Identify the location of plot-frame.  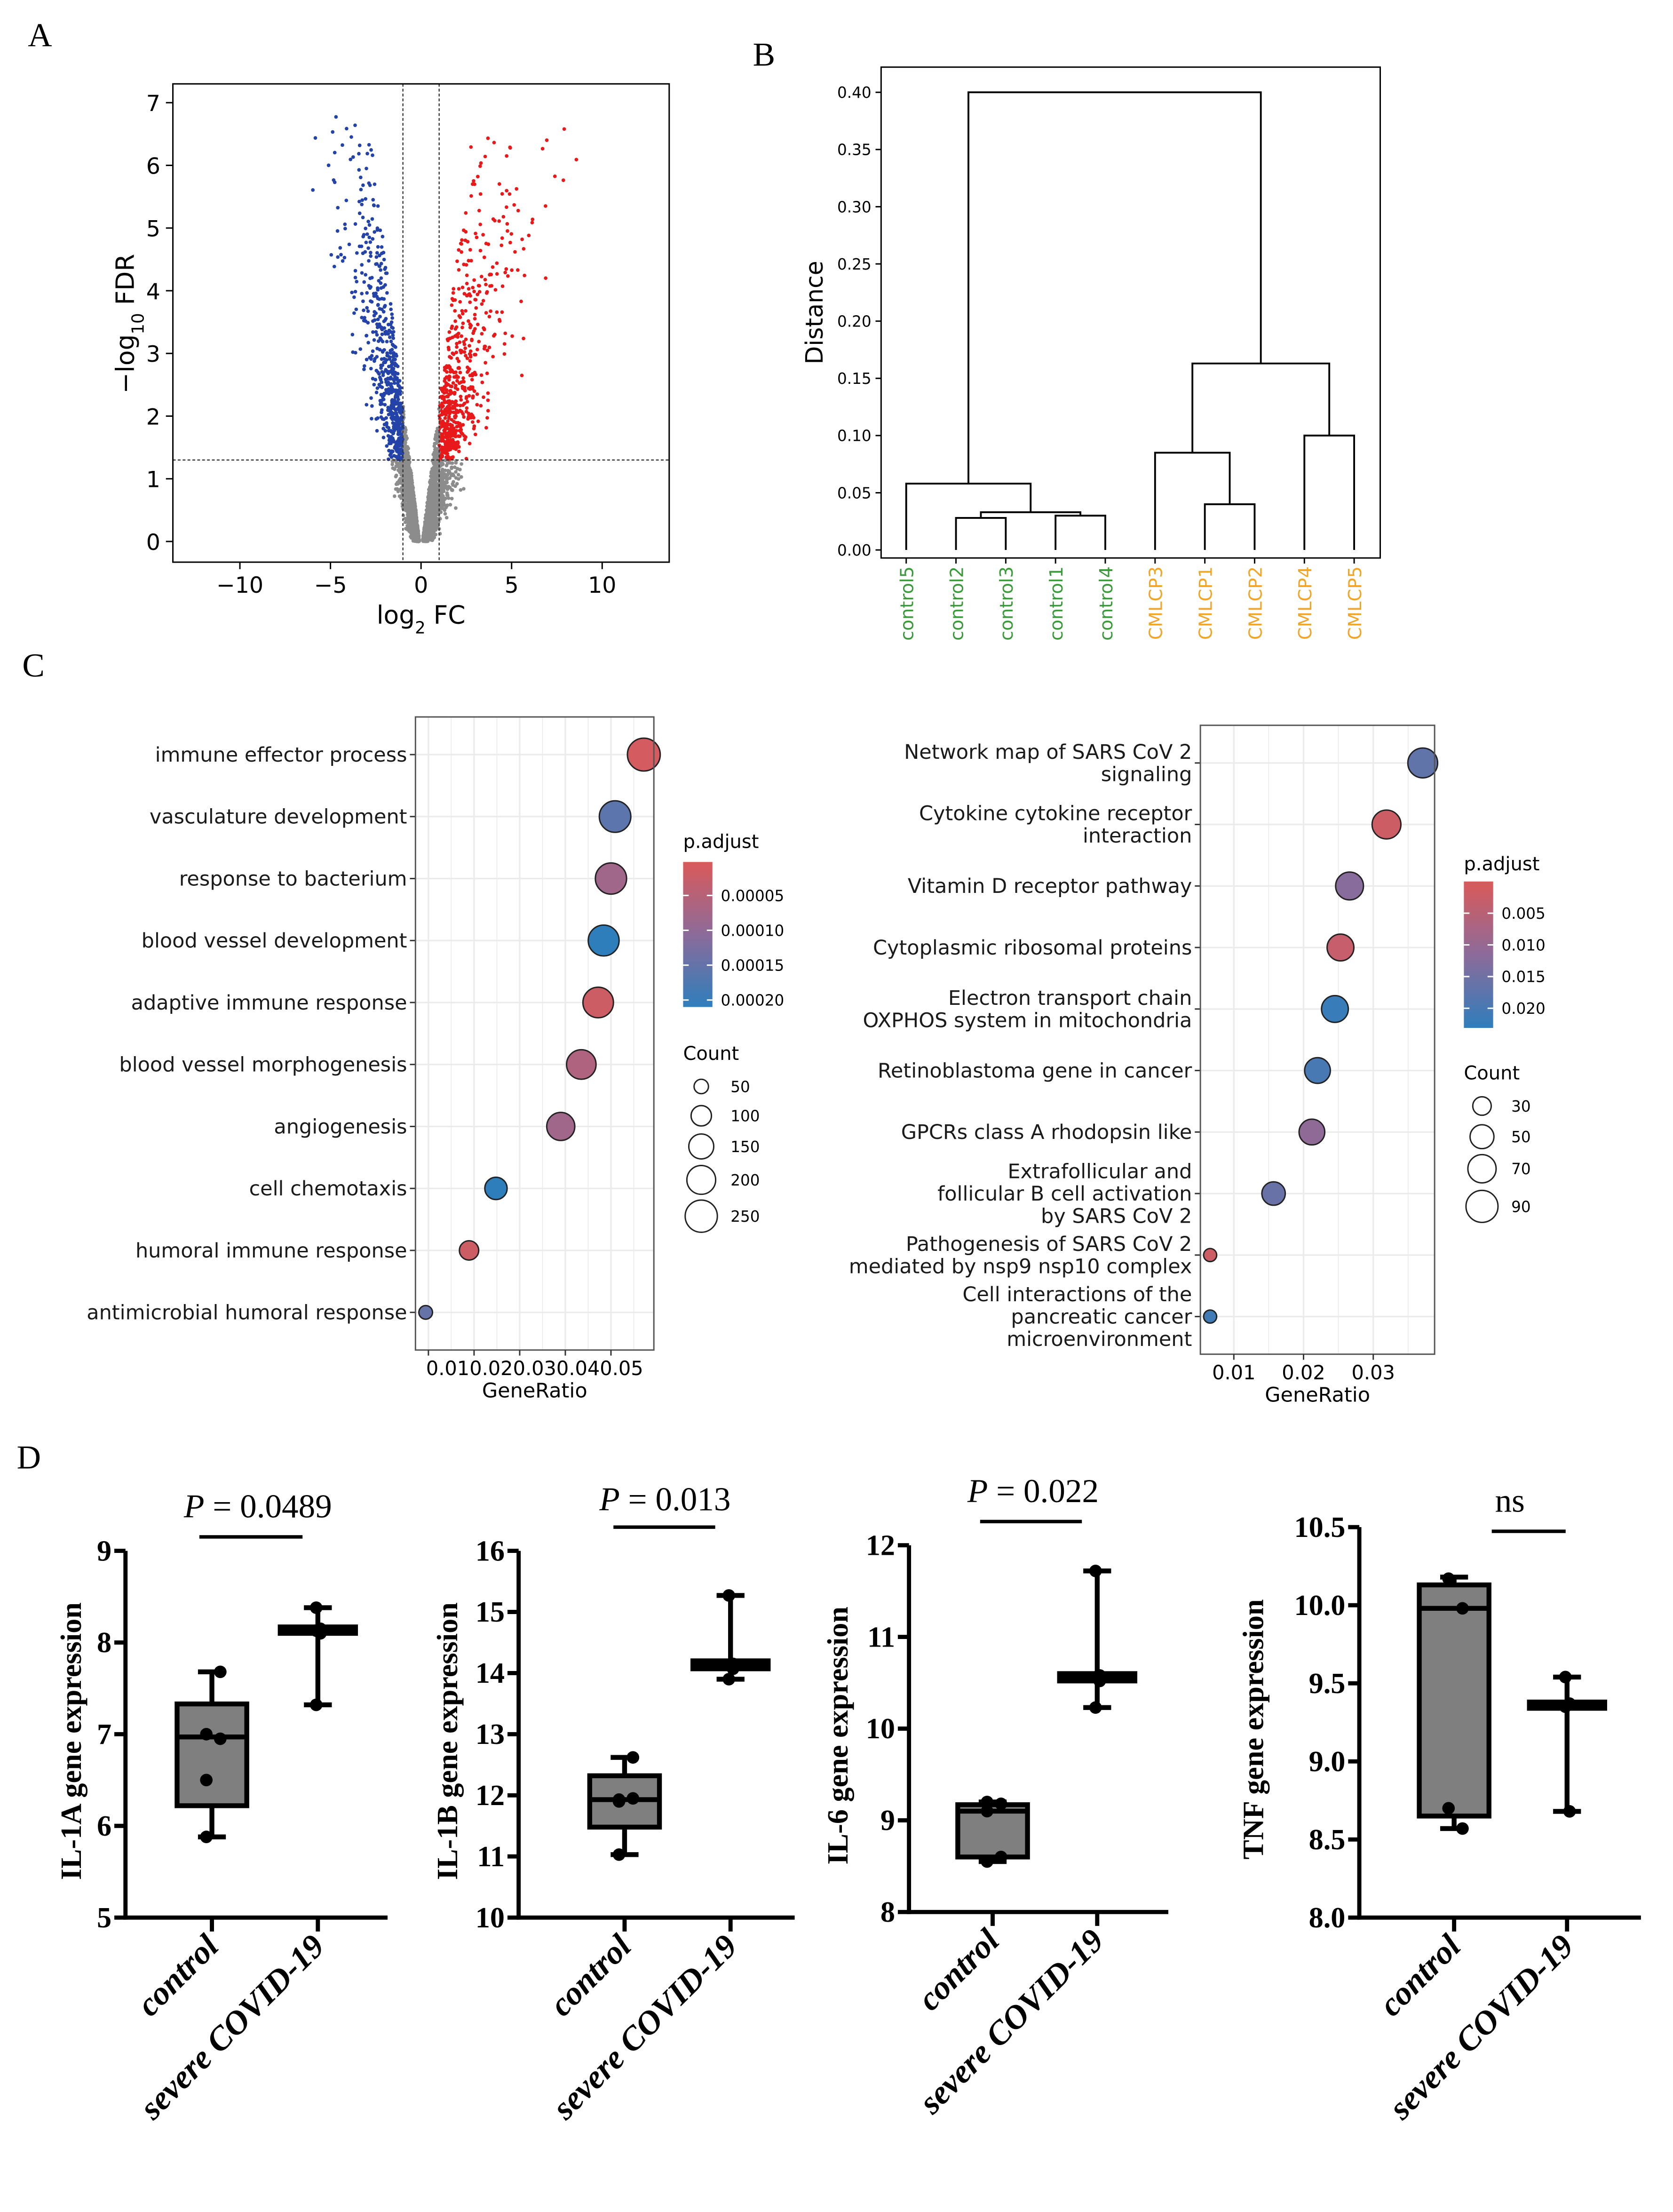
(1317, 1039).